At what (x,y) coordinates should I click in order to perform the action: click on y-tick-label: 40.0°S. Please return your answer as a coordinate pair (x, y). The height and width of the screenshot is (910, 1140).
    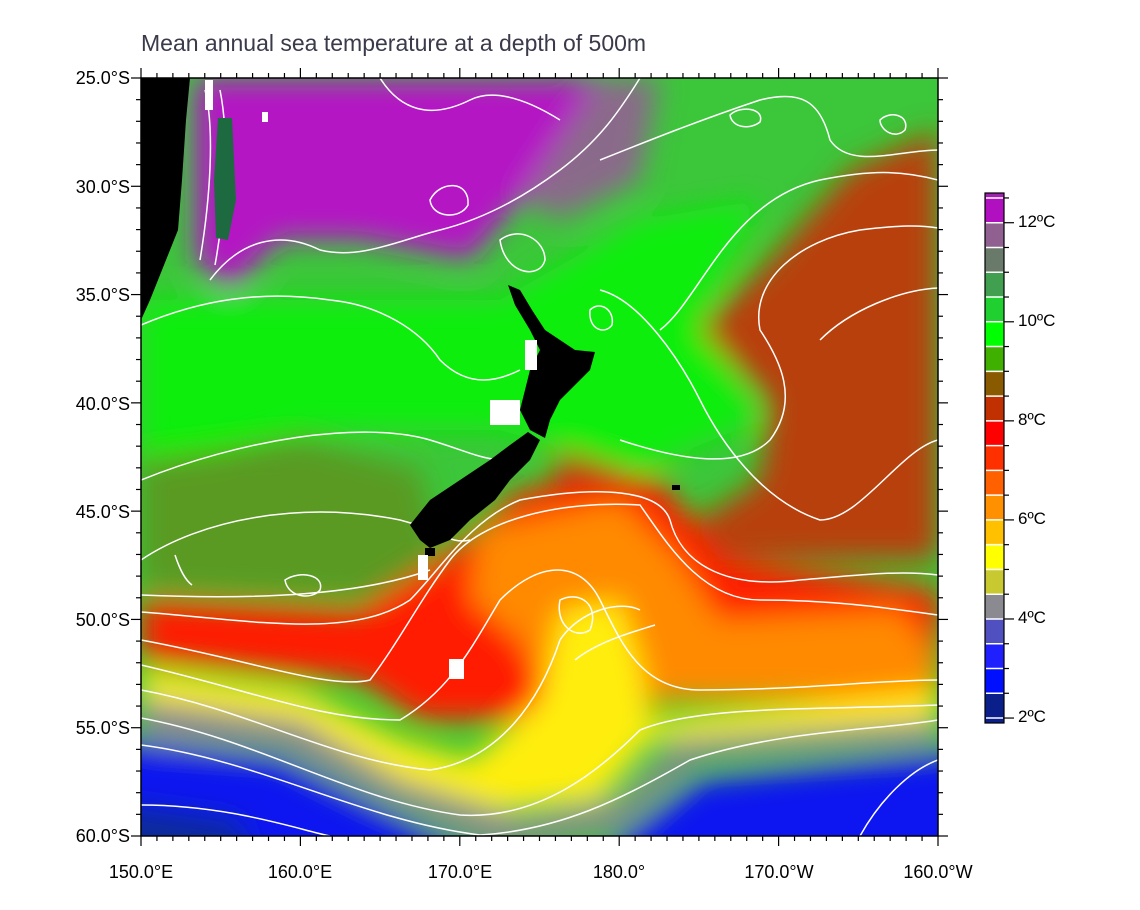
    Looking at the image, I should click on (102, 404).